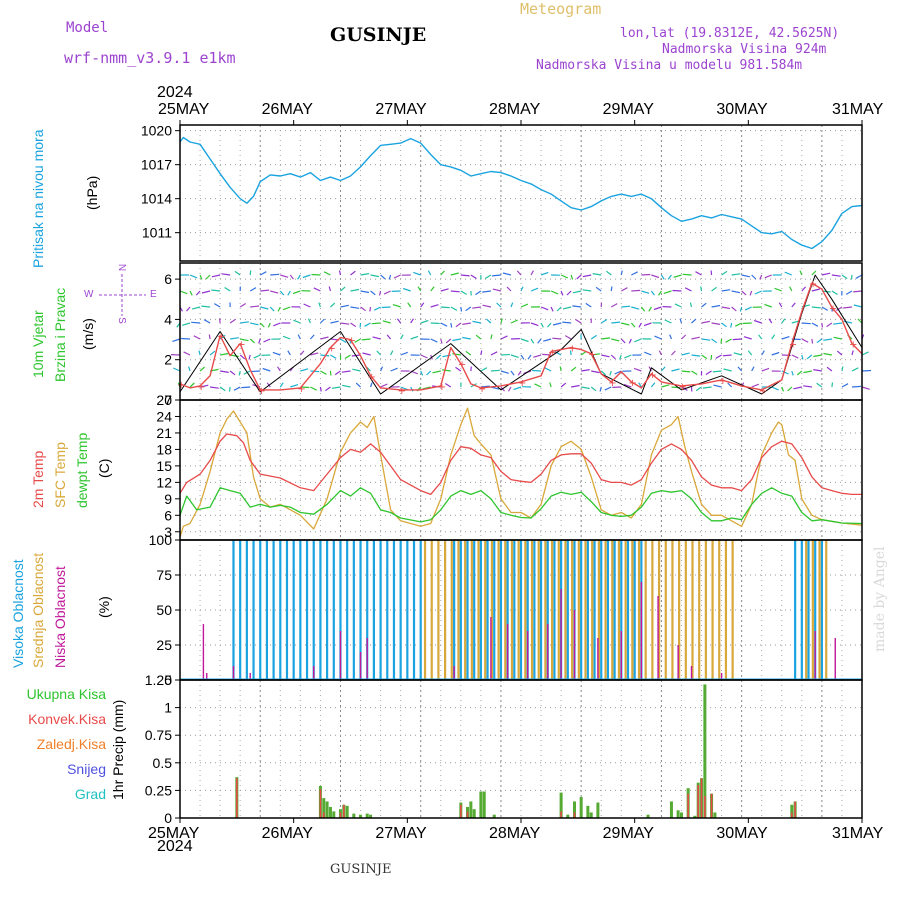 This screenshot has width=900, height=900. I want to click on temp-label-2m: 2m Temp, so click(38, 479).